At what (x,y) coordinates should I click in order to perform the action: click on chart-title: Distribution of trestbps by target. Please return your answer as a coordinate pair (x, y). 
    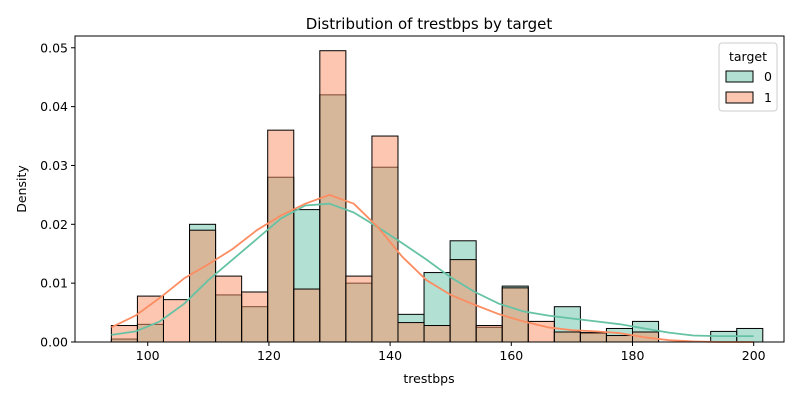
    Looking at the image, I should click on (429, 24).